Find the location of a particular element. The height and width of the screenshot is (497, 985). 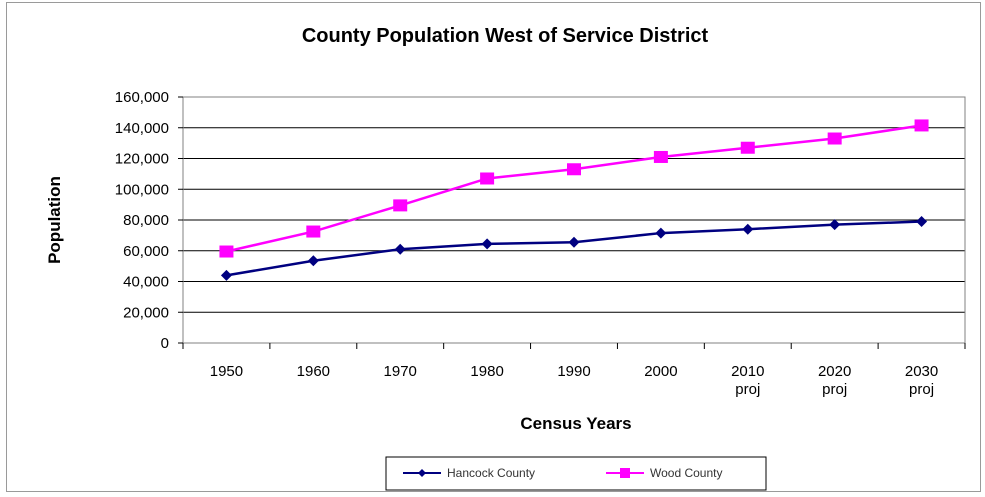

y-tick-label: 160,000 is located at coordinates (142, 97).